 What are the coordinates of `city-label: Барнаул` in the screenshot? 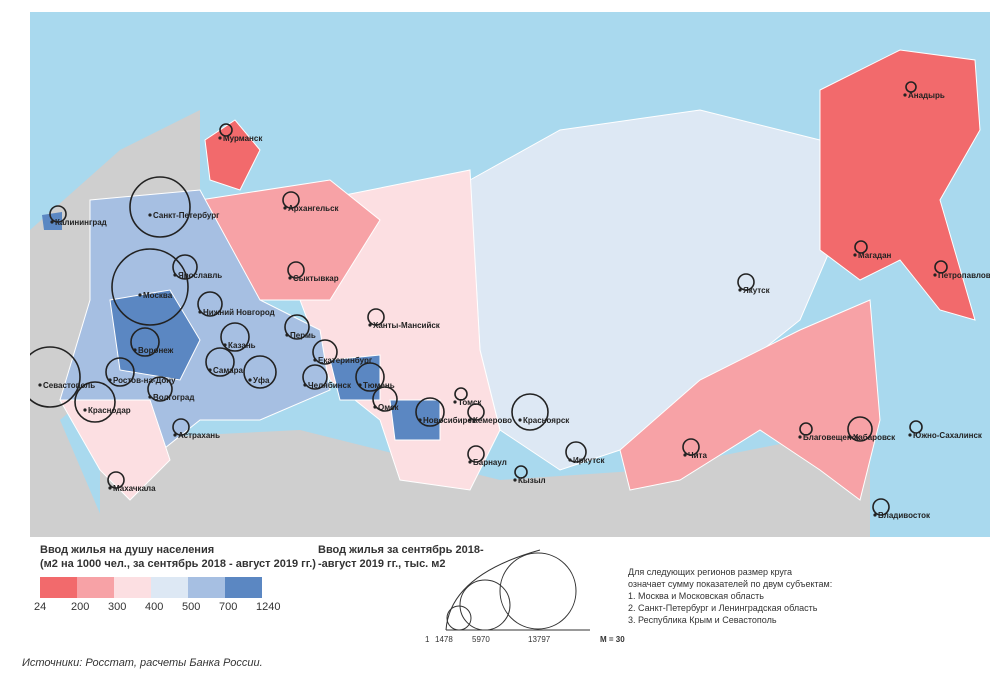 It's located at (490, 462).